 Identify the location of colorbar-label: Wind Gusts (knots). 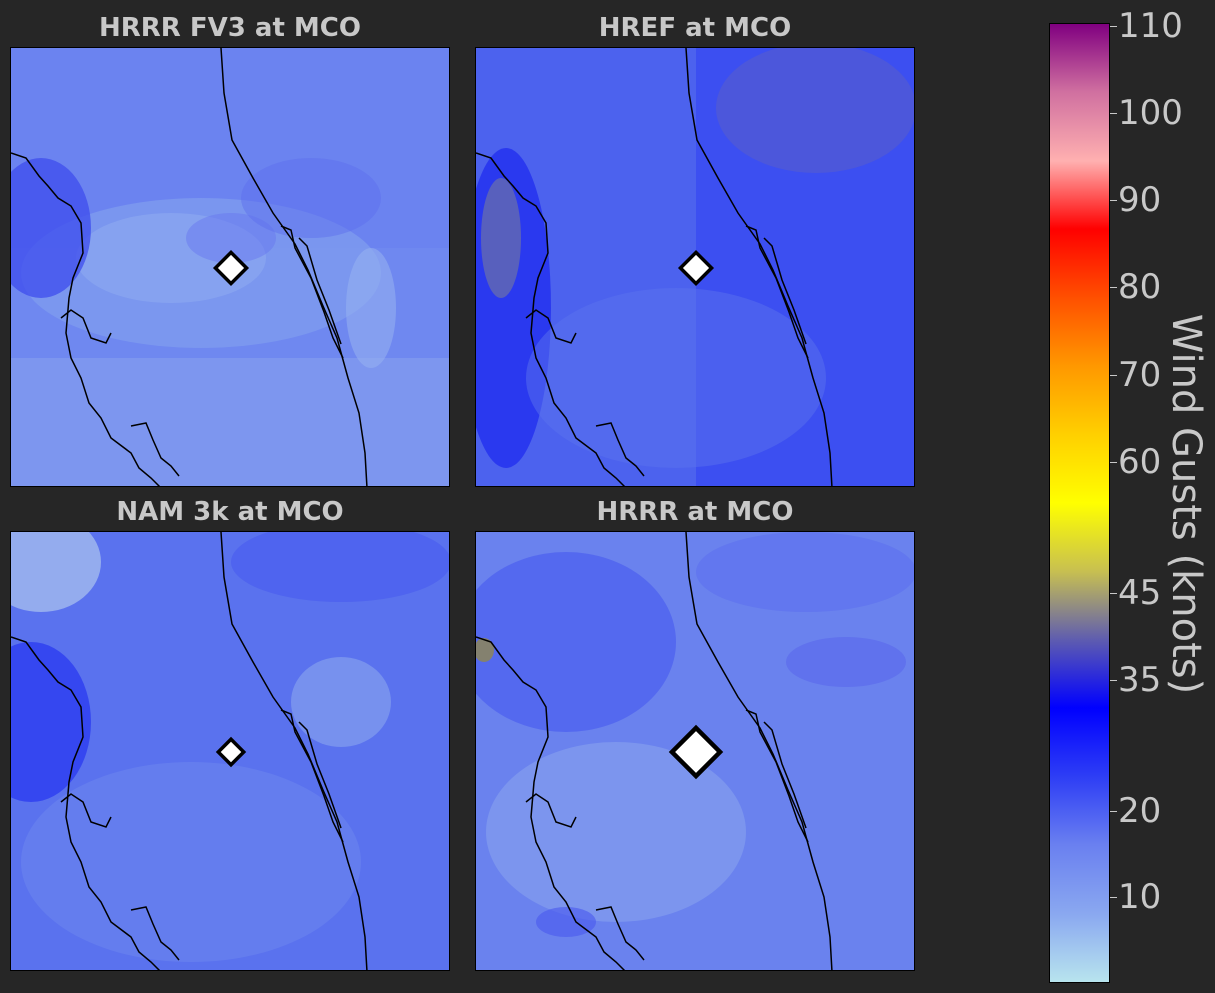
(1186, 504).